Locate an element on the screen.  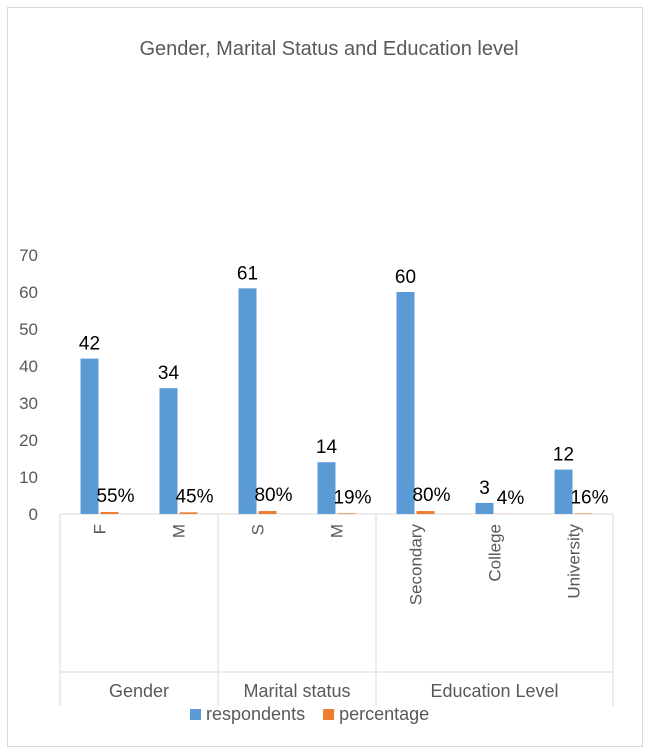
x-category-label: Secondary is located at coordinates (416, 565).